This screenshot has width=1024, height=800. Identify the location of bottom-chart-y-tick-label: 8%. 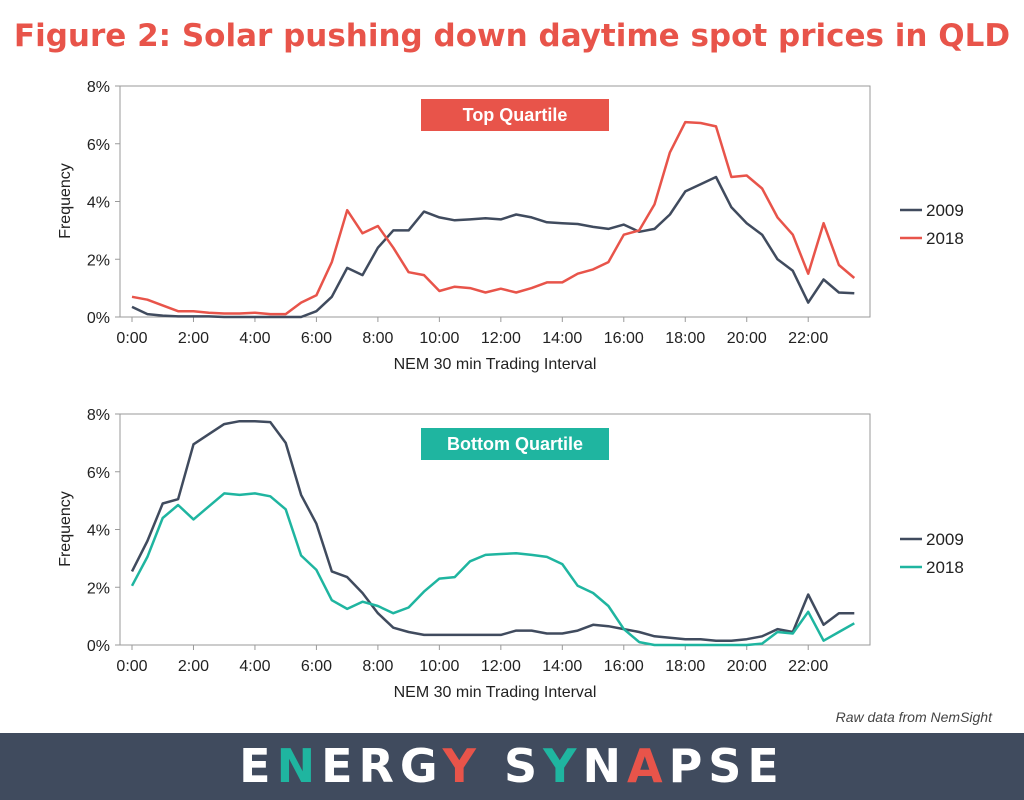
(98, 415).